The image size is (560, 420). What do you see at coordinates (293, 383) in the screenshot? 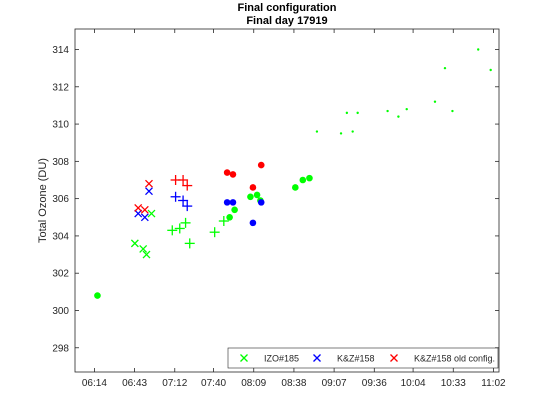
I see `x-tick-label: 08:38` at bounding box center [293, 383].